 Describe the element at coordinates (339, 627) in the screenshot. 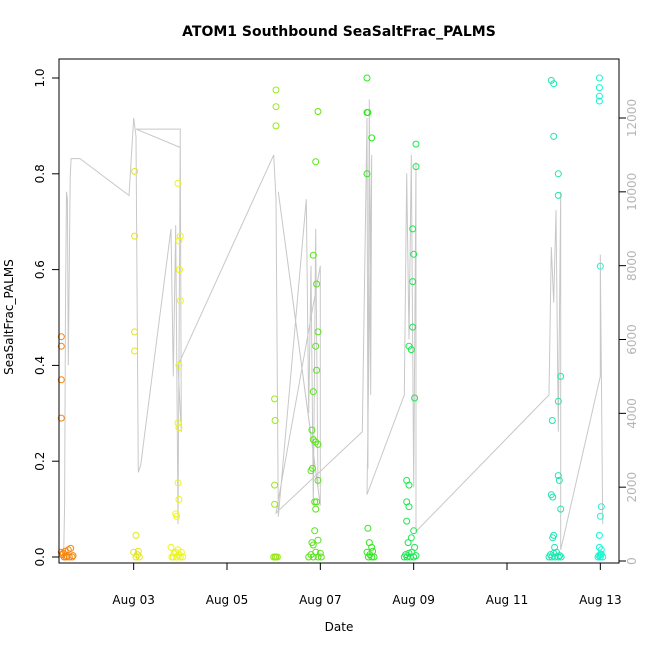

I see `x-axis-label: Date` at that location.